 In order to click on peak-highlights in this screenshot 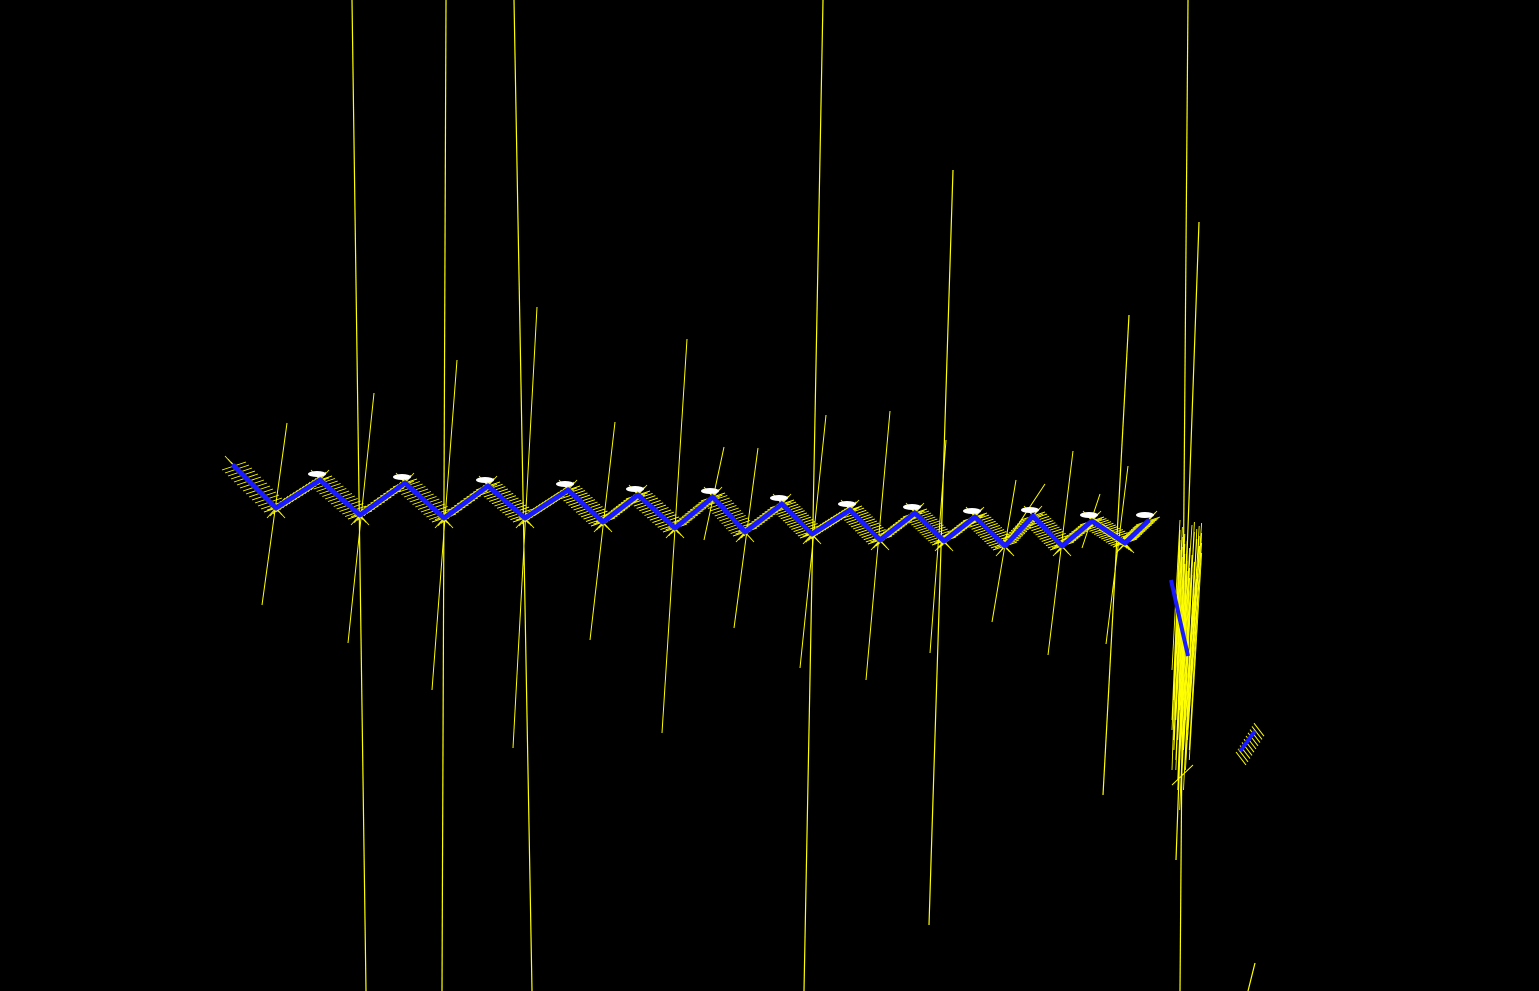, I will do `click(731, 494)`.